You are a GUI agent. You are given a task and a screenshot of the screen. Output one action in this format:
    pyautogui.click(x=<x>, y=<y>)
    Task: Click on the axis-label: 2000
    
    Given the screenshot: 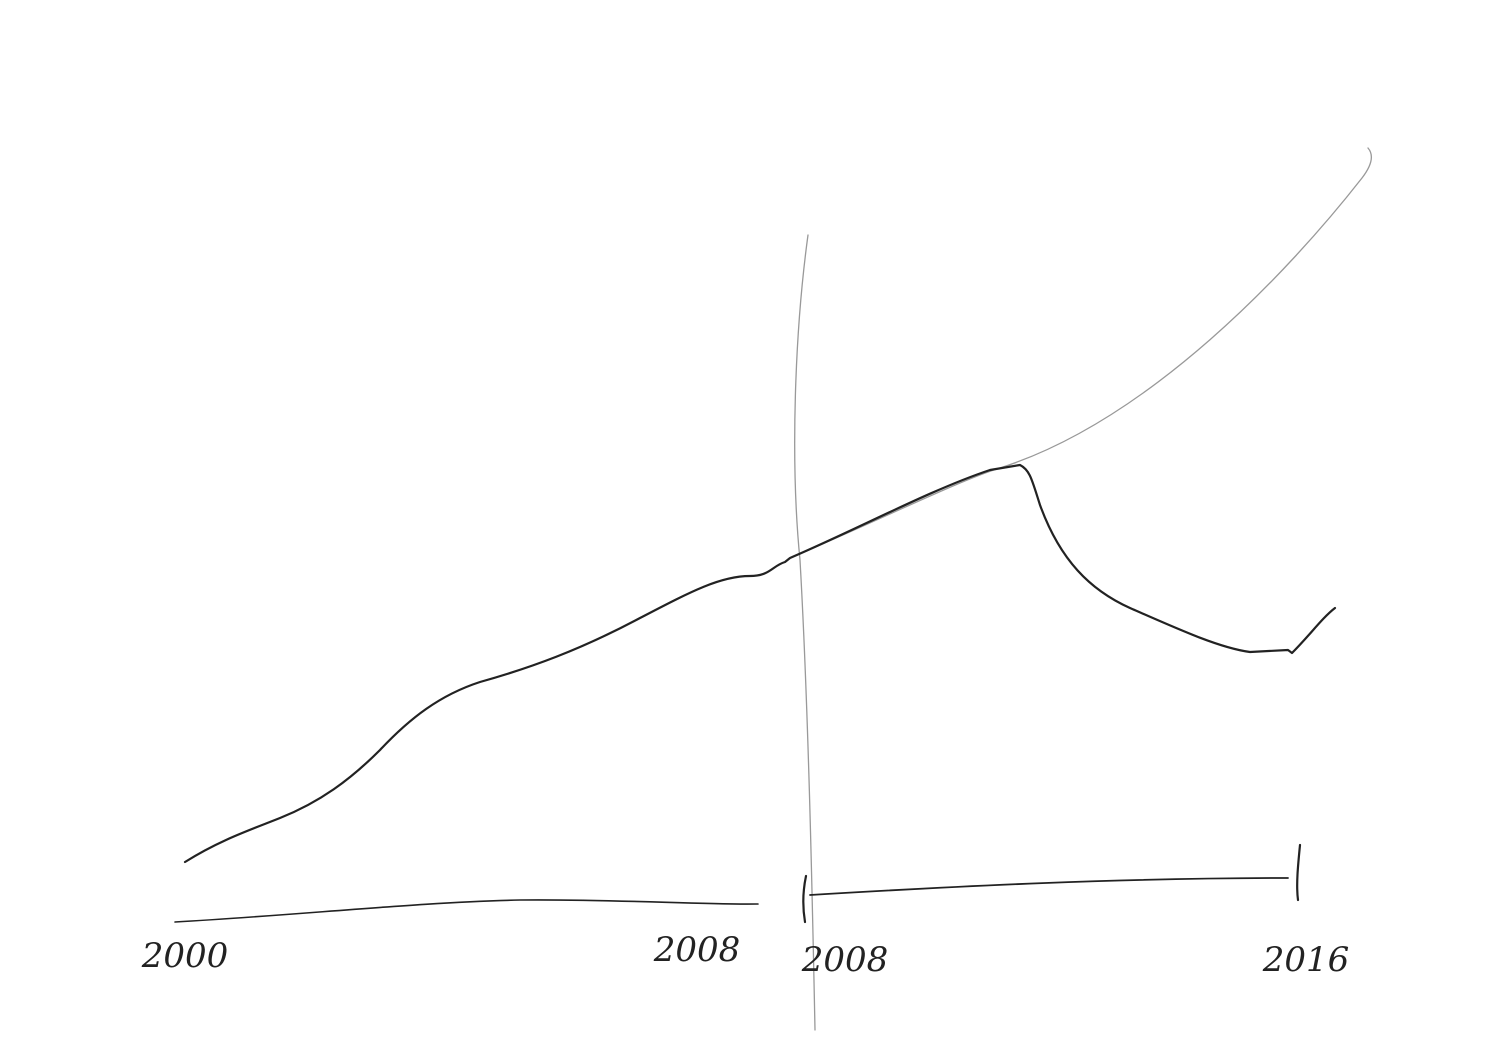 What is the action you would take?
    pyautogui.click(x=185, y=956)
    